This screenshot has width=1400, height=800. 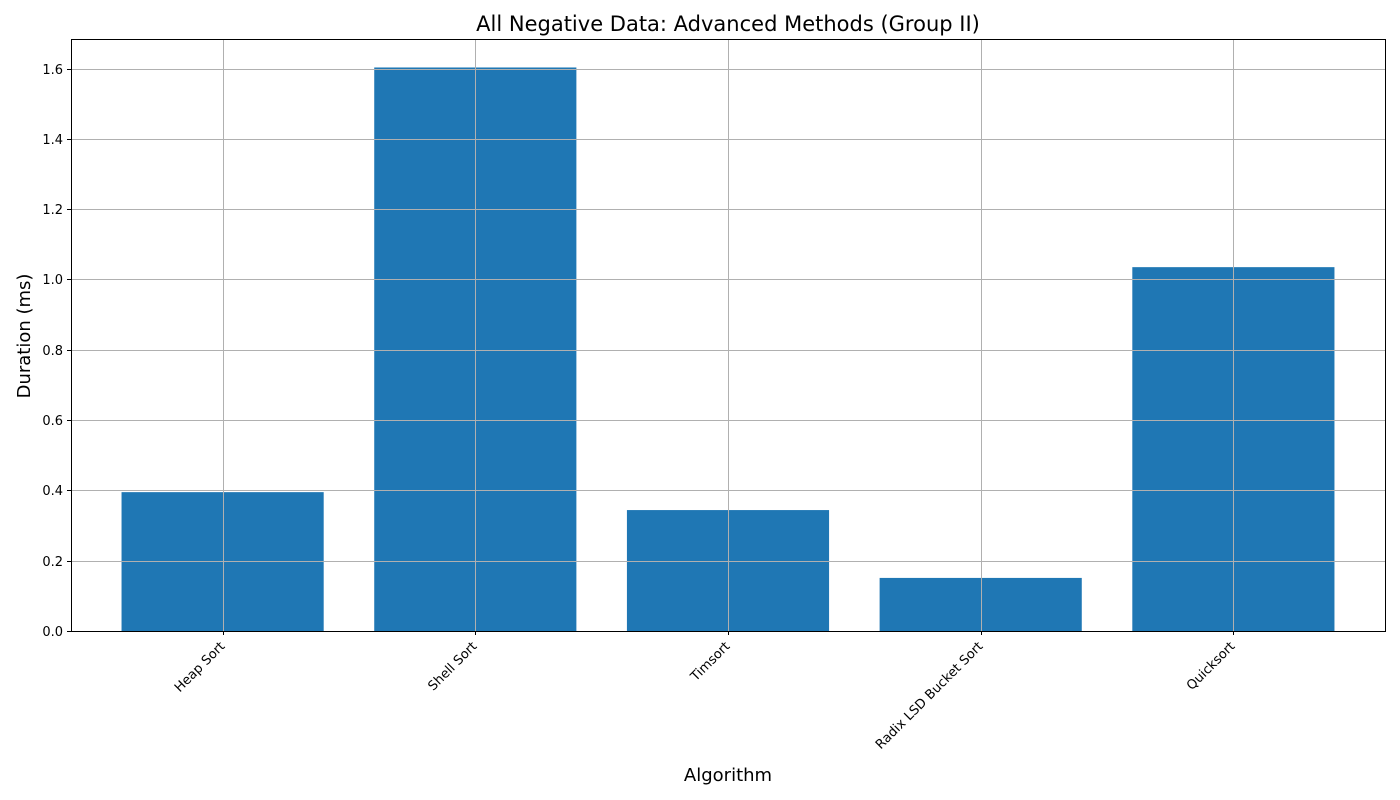 What do you see at coordinates (52, 421) in the screenshot?
I see `y-tick-label: 0.6` at bounding box center [52, 421].